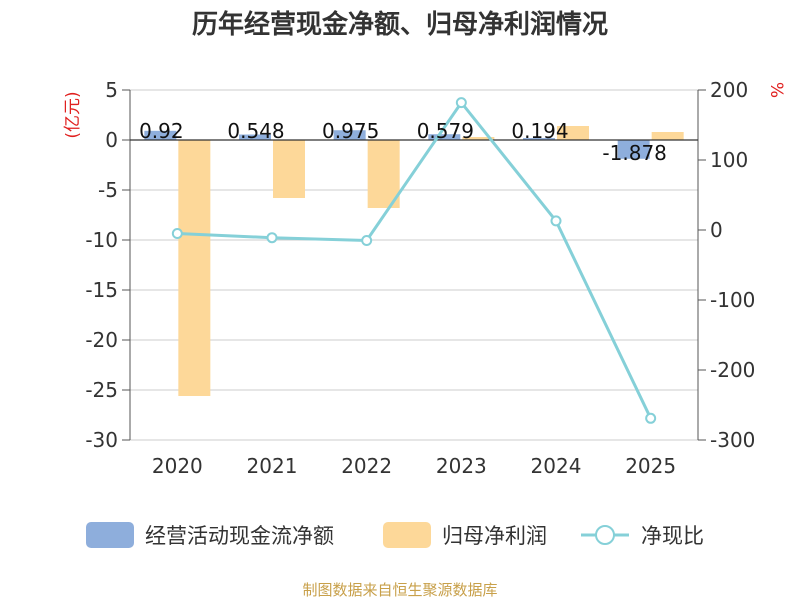  I want to click on left-tick-label: -5, so click(108, 190).